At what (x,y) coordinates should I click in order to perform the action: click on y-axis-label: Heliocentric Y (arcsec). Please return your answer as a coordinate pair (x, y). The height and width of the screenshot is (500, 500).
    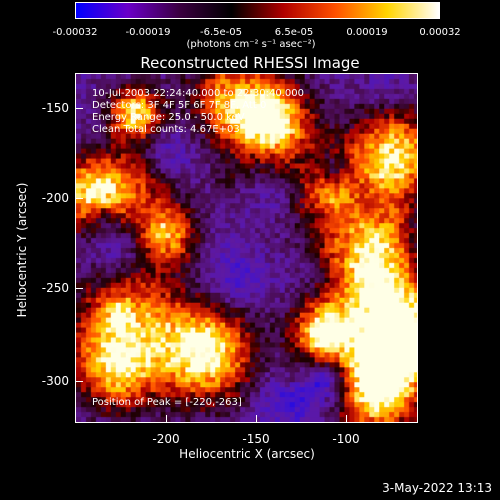
    Looking at the image, I should click on (22, 250).